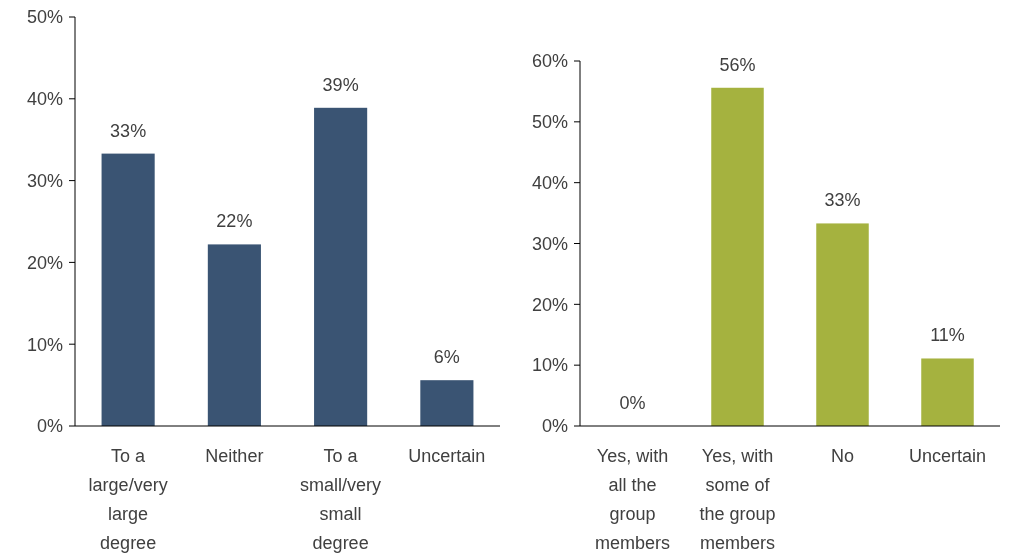 The width and height of the screenshot is (1019, 555). What do you see at coordinates (737, 64) in the screenshot?
I see `data-label: 56%` at bounding box center [737, 64].